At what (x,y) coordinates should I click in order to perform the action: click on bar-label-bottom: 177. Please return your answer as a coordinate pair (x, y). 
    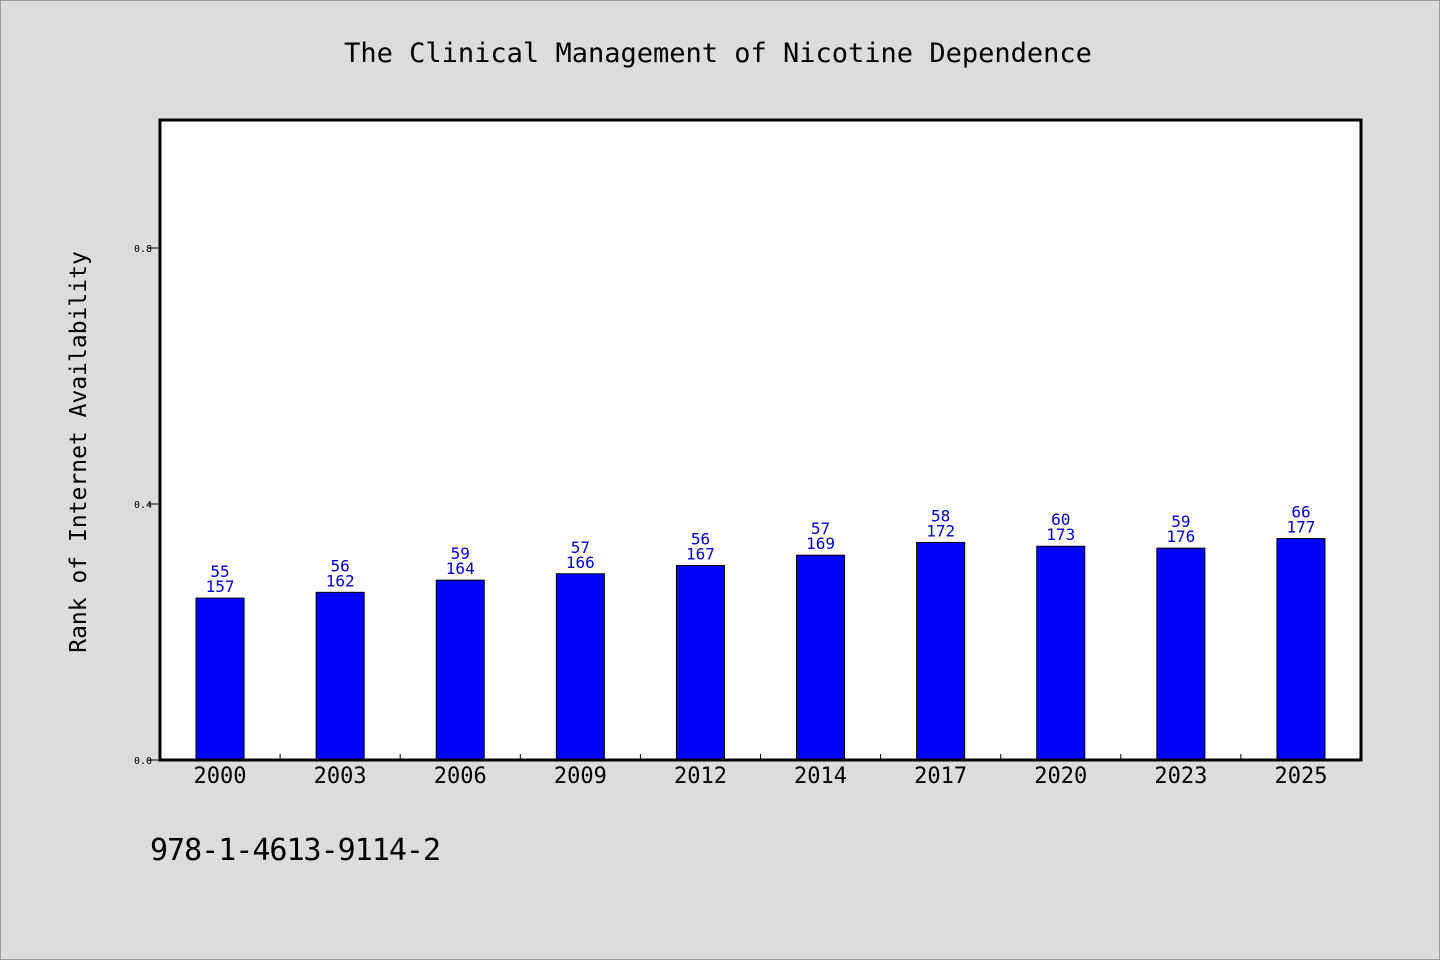
    Looking at the image, I should click on (1300, 527).